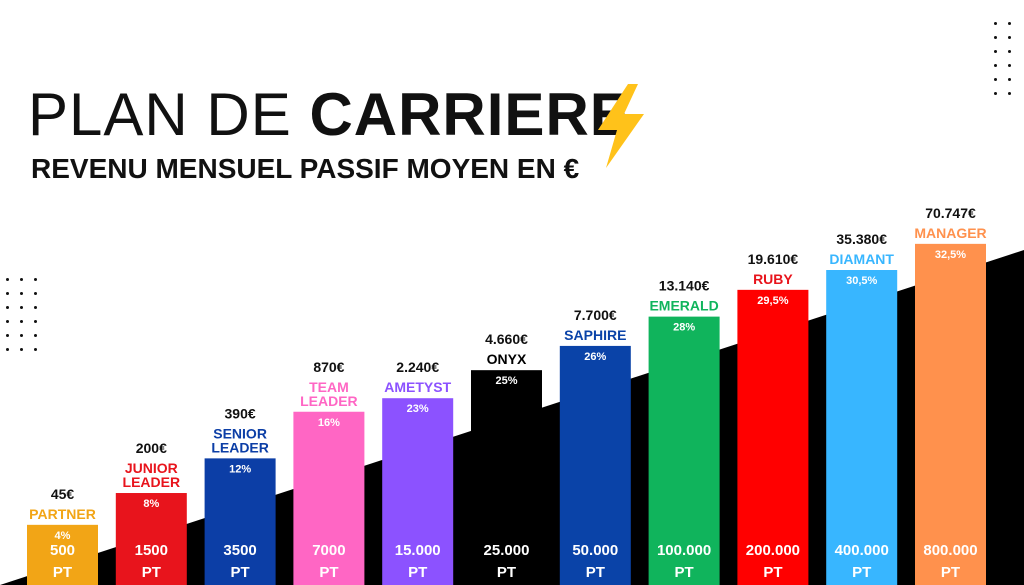  I want to click on bar-percent-label: 4%, so click(63, 536).